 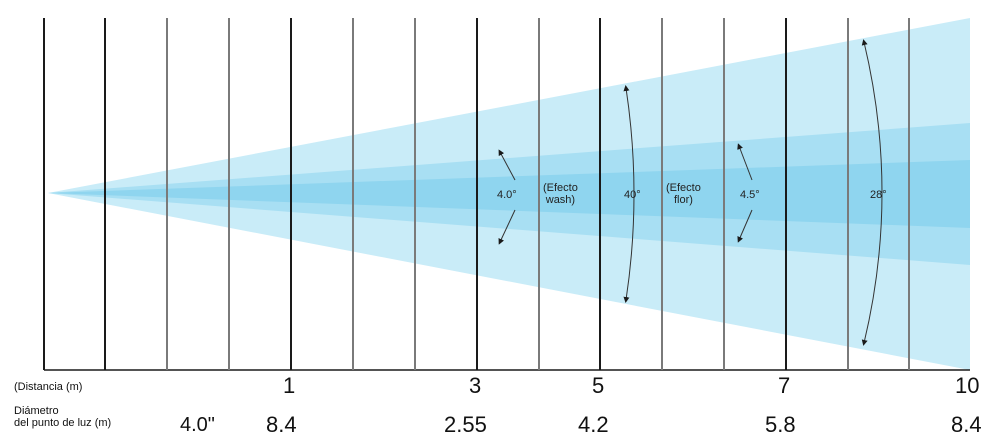 I want to click on angle-label-a: 4.0°, so click(x=507, y=195).